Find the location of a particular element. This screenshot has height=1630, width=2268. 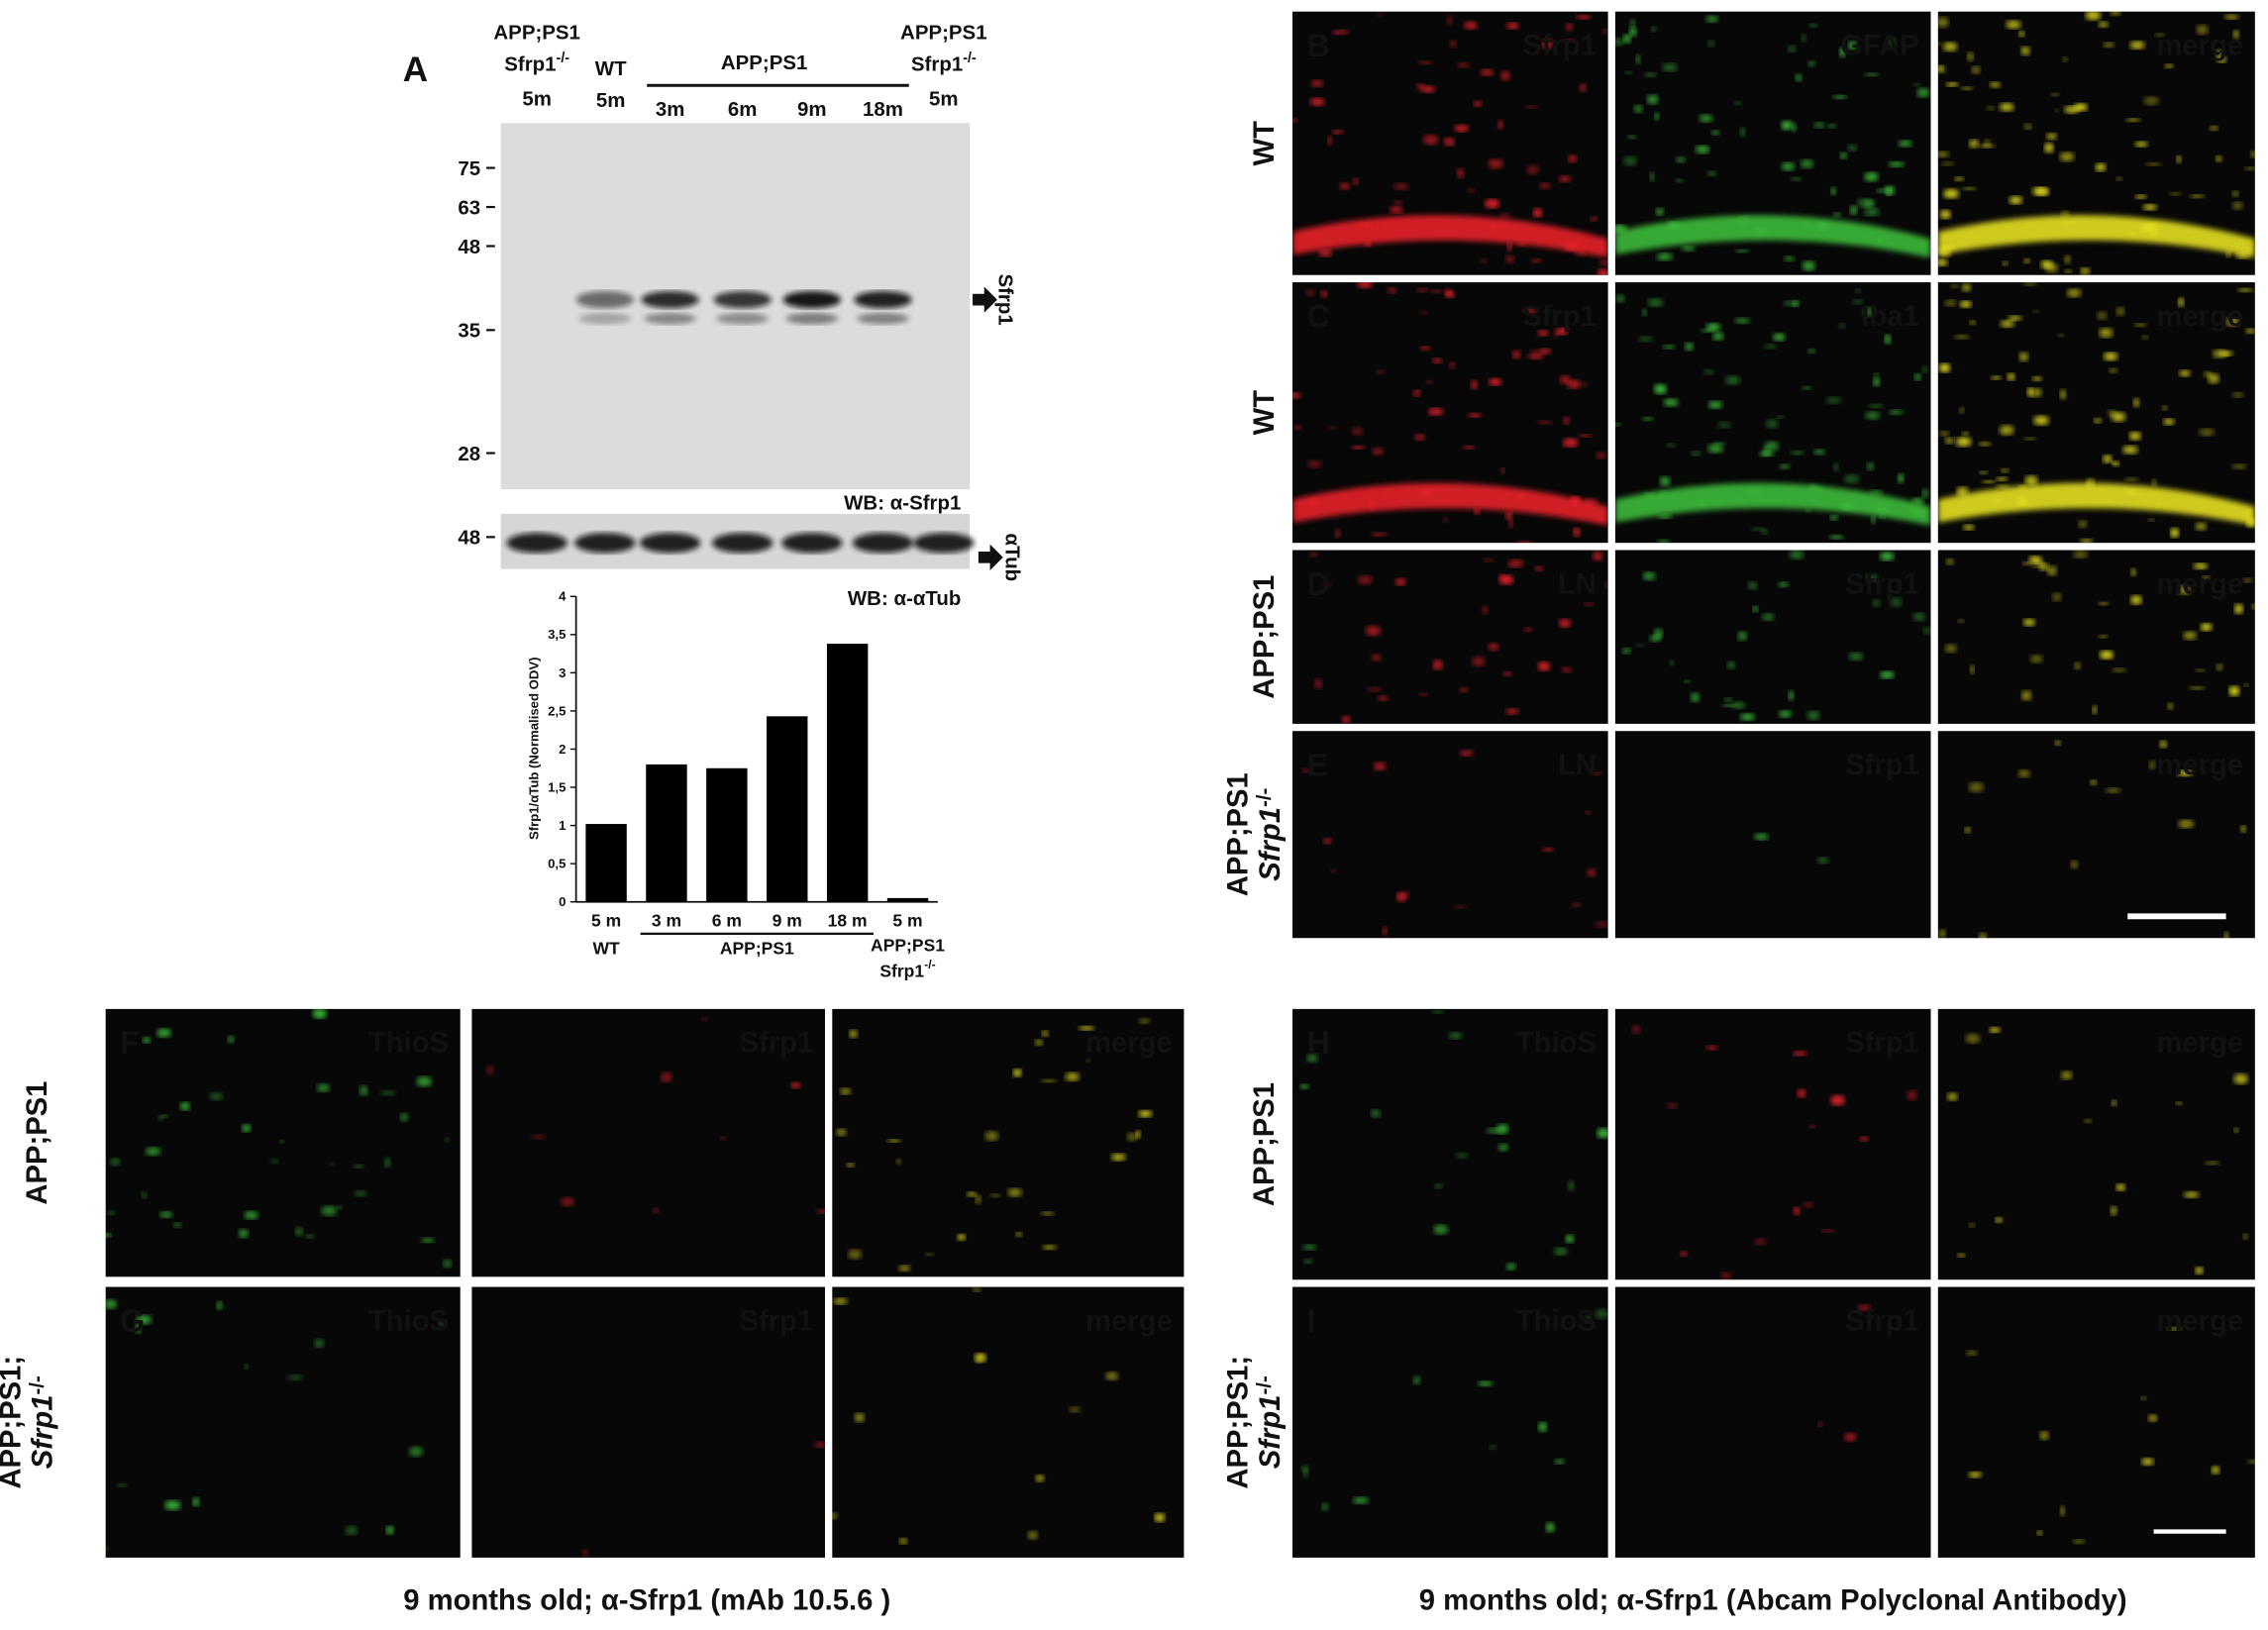

lane-header: WT is located at coordinates (611, 68).